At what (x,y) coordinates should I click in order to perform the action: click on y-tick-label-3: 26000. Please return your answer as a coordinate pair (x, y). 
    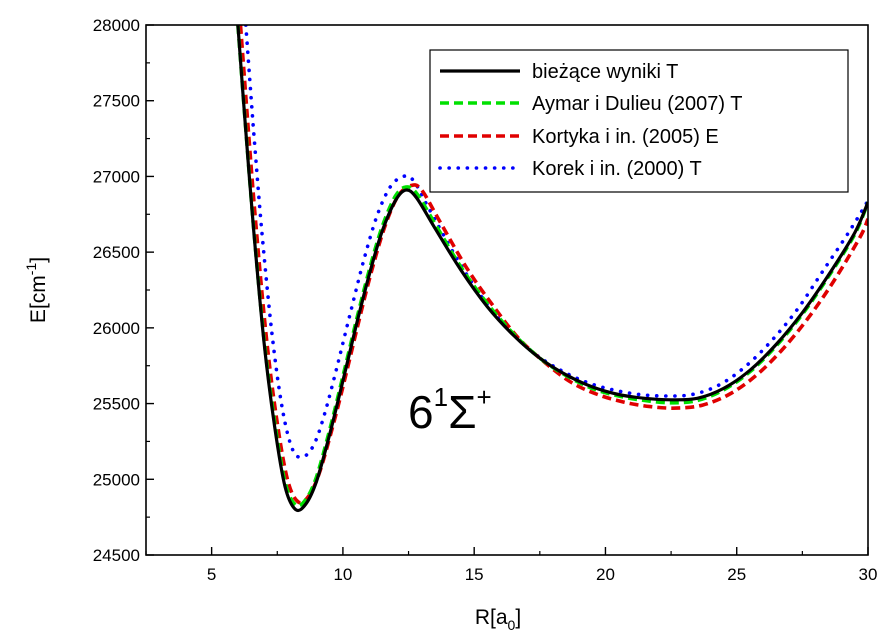
    Looking at the image, I should click on (116, 328).